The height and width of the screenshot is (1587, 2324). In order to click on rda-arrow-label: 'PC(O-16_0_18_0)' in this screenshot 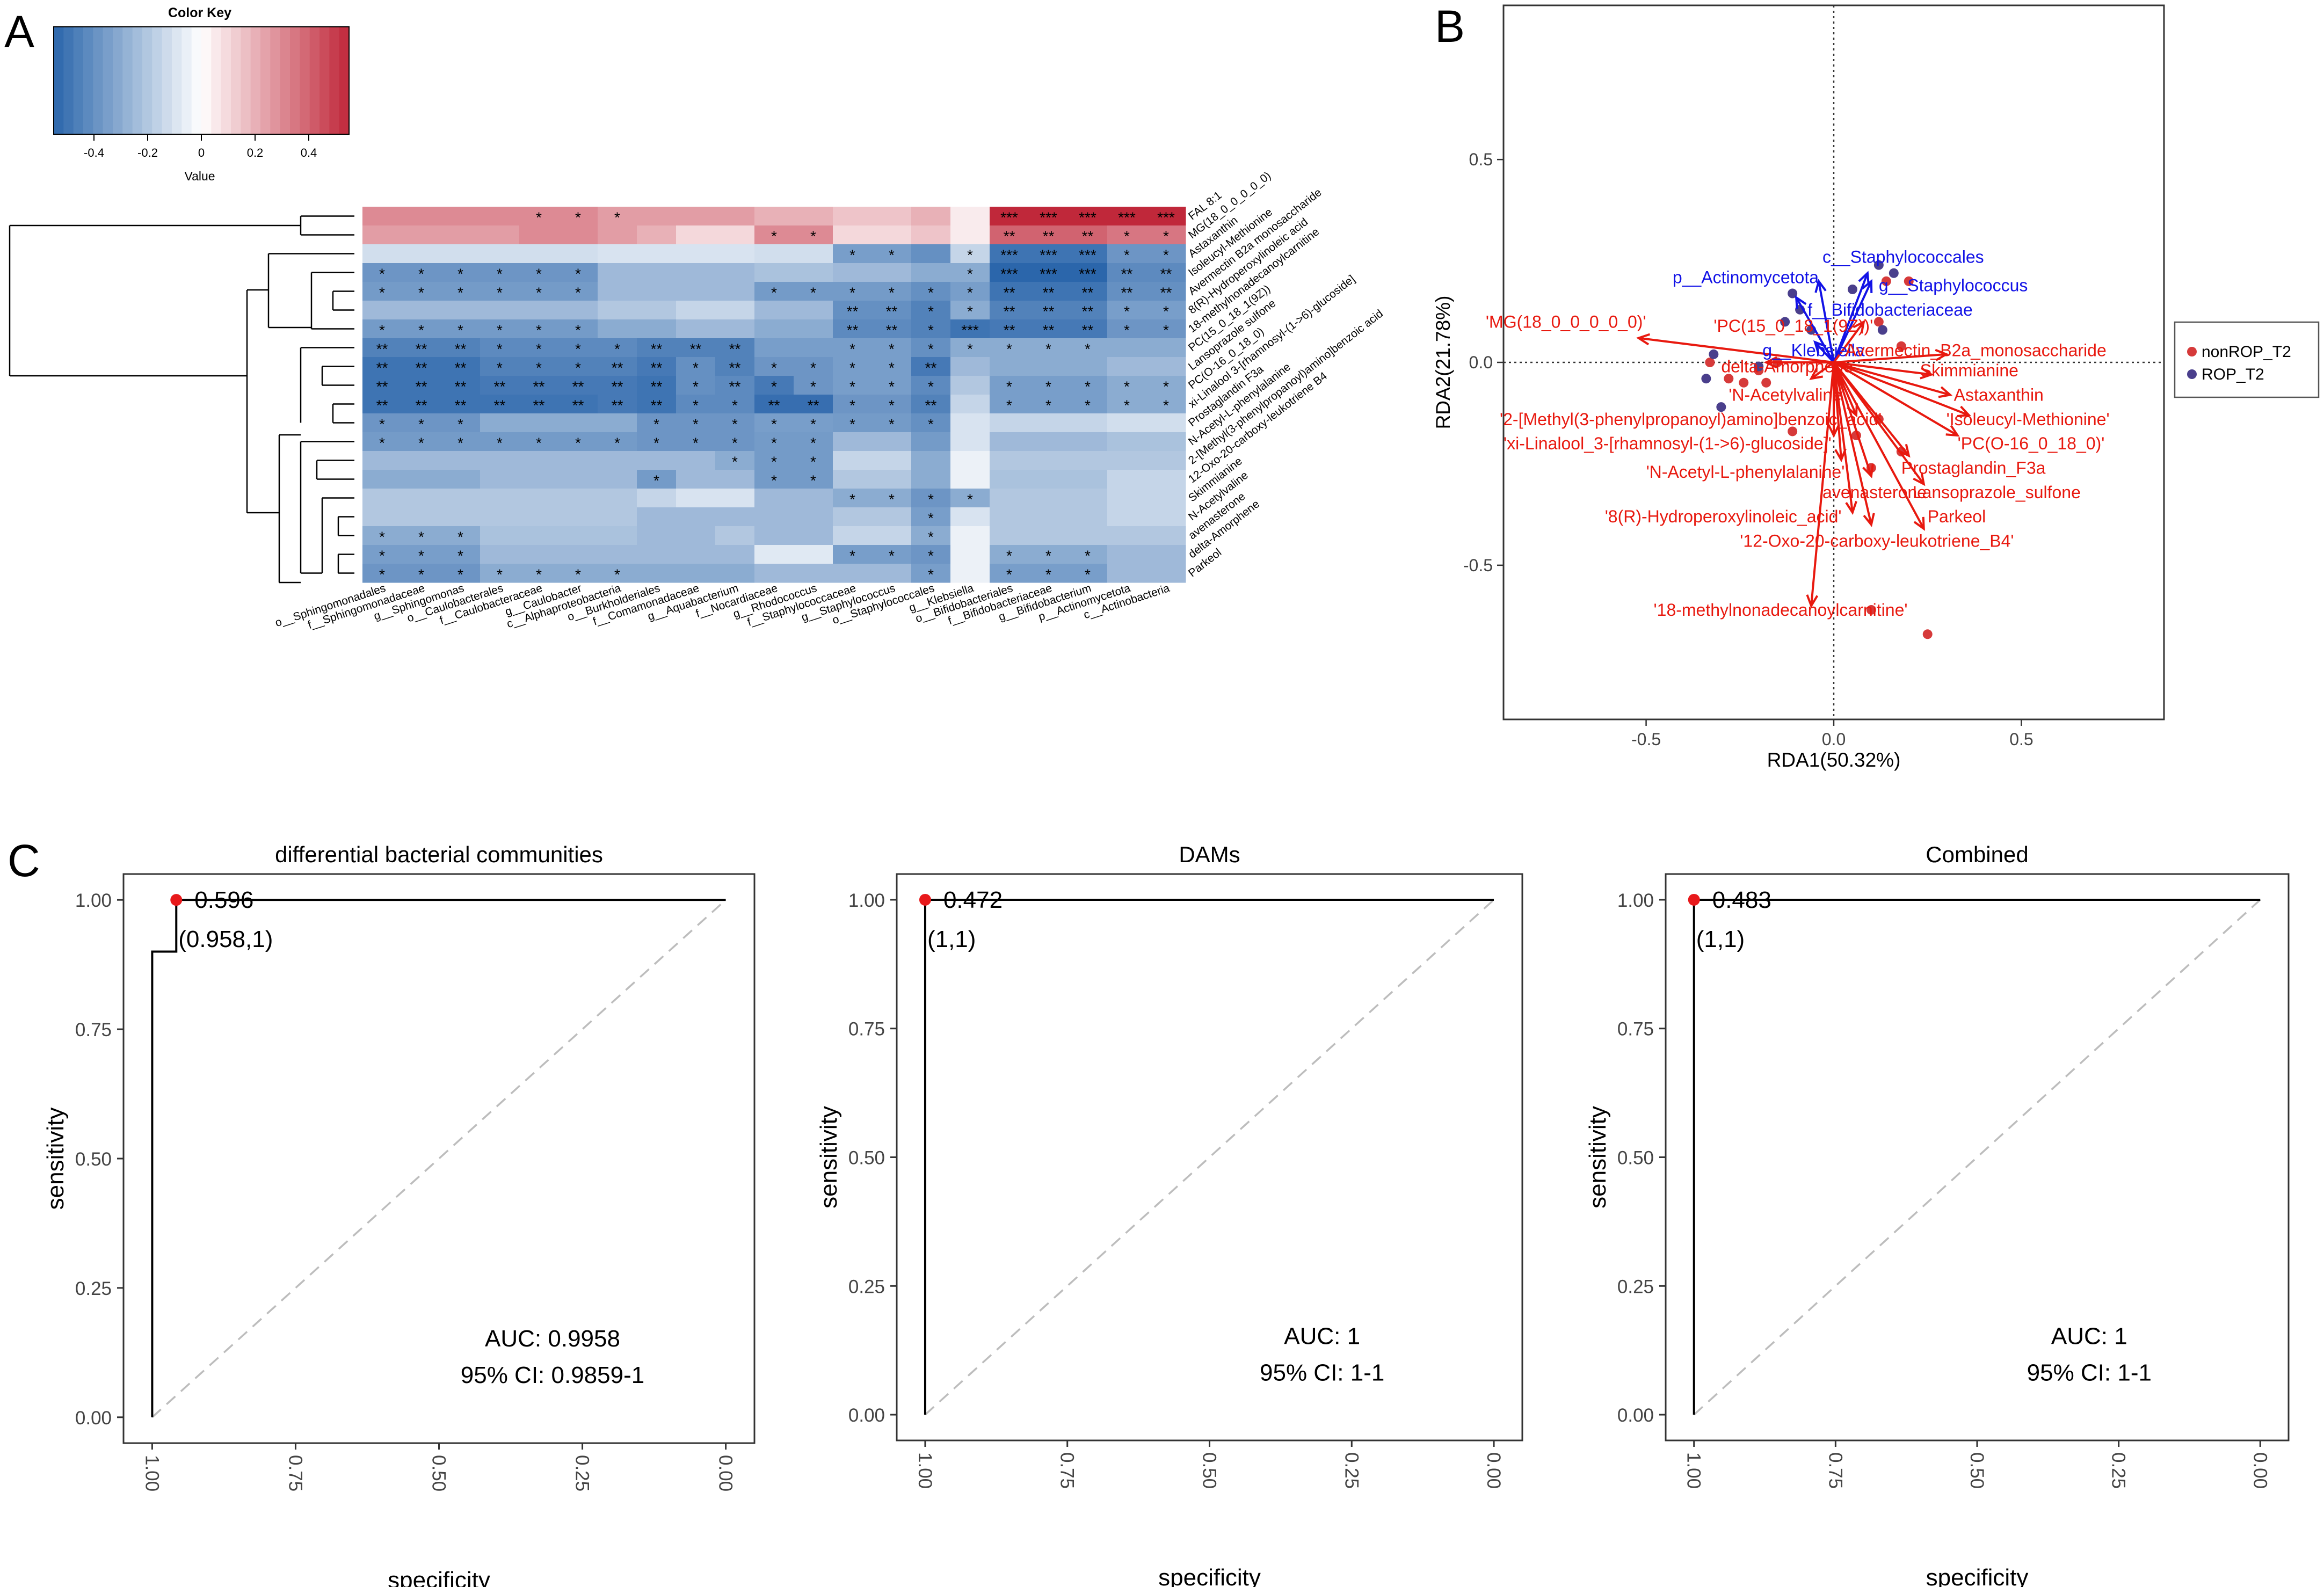, I will do `click(2032, 444)`.